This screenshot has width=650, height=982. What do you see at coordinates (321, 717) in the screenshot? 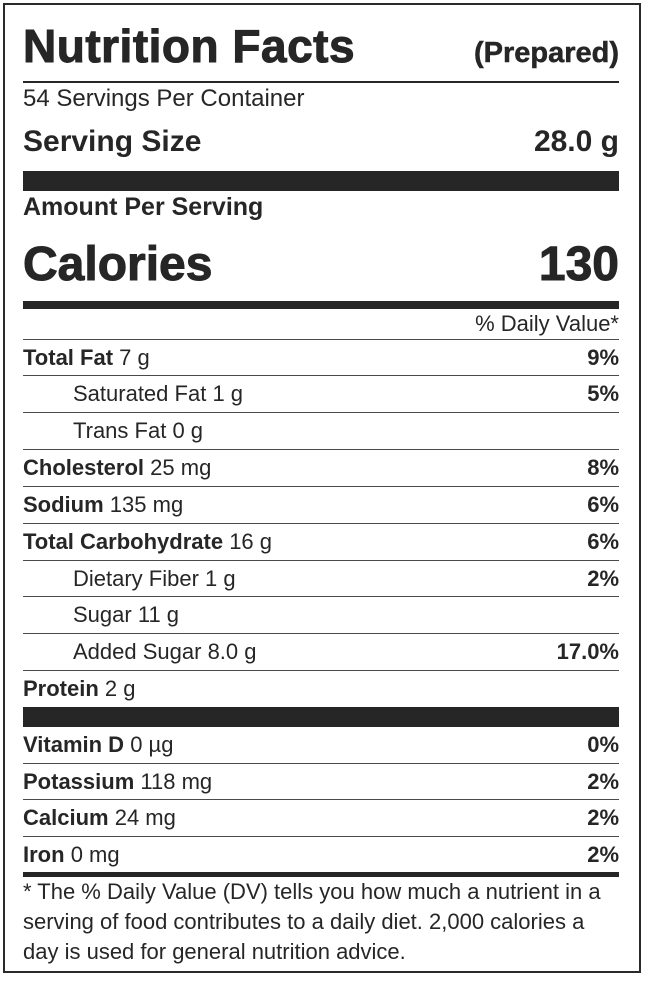
I see `divider-thick-vitamins` at bounding box center [321, 717].